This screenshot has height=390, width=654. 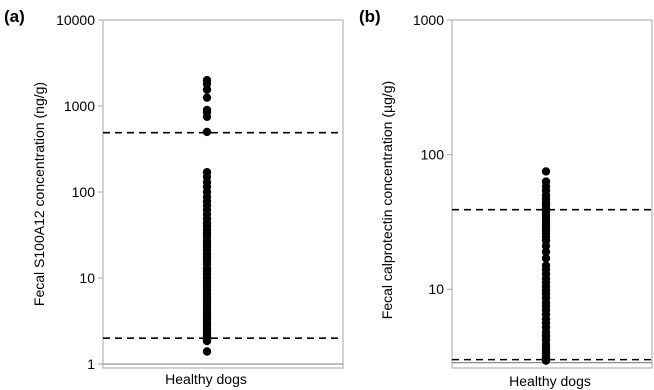 What do you see at coordinates (91, 364) in the screenshot?
I see `panel-a-y-tick-label: 1` at bounding box center [91, 364].